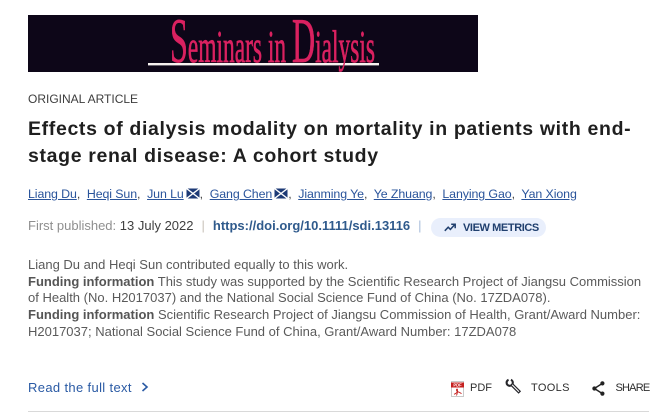 Image resolution: width=668 pixels, height=417 pixels. What do you see at coordinates (272, 43) in the screenshot?
I see `svg-text: Seminars in Dialysis` at bounding box center [272, 43].